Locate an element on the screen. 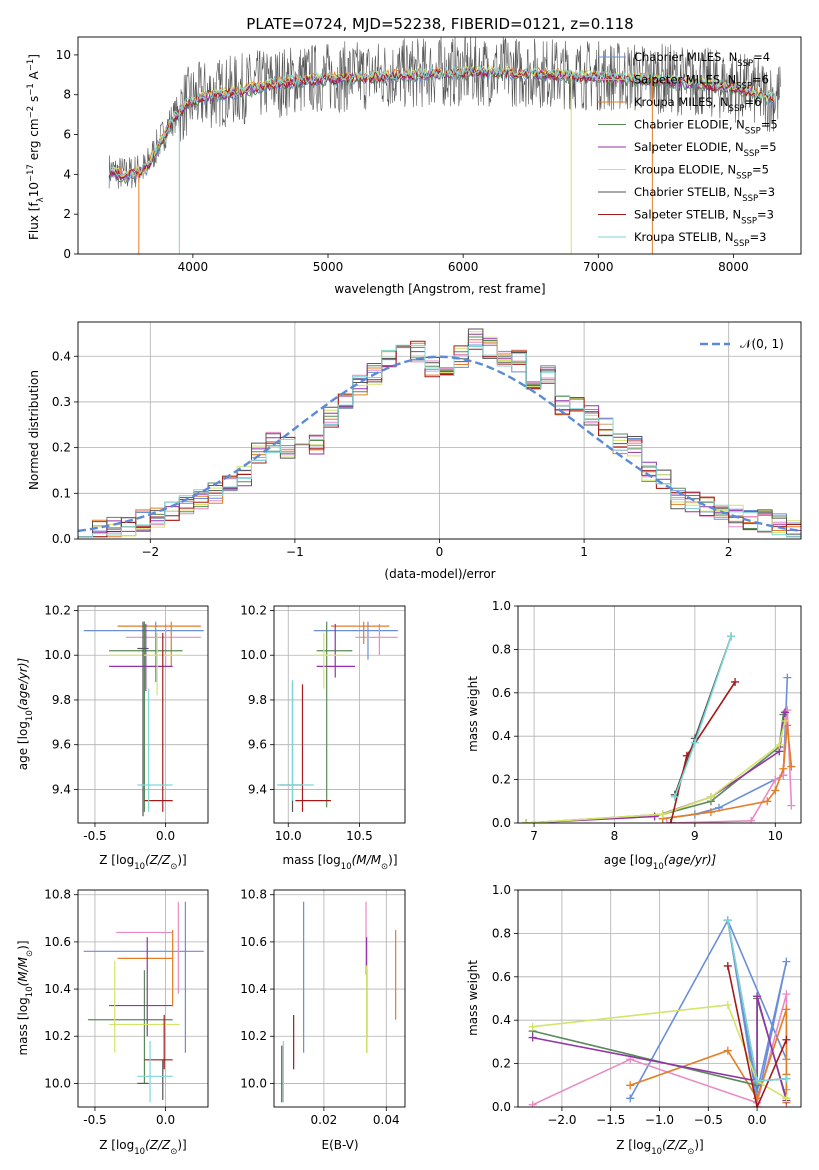  x-tick-label: 1 is located at coordinates (584, 552).